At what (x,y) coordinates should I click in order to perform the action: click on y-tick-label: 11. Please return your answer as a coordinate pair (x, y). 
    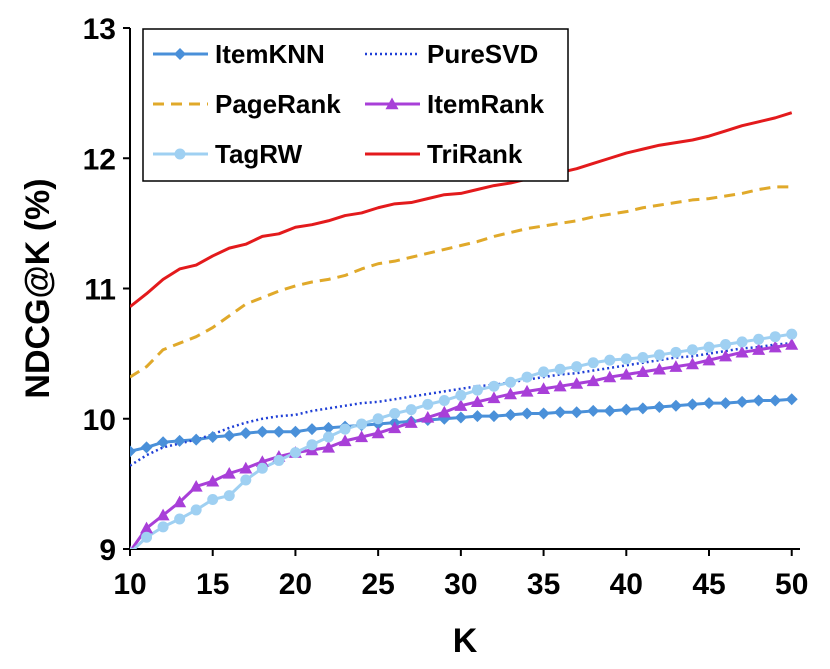
    Looking at the image, I should click on (100, 290).